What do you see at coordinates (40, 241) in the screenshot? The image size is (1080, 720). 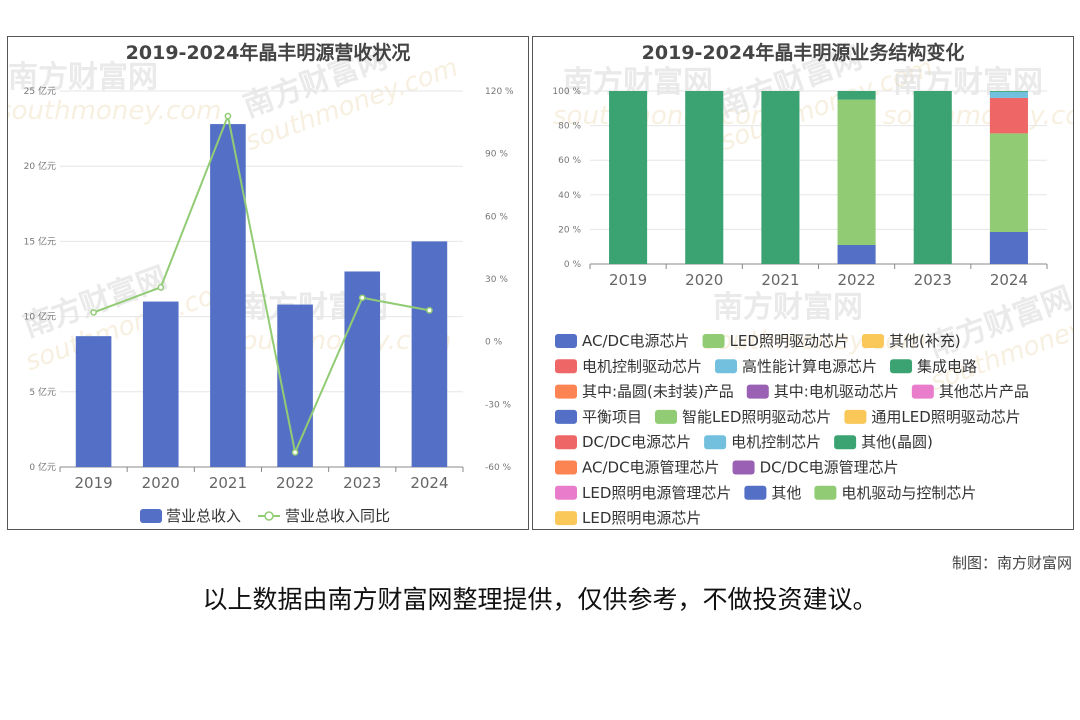 I see `y-left-tick-label: 15 亿元` at bounding box center [40, 241].